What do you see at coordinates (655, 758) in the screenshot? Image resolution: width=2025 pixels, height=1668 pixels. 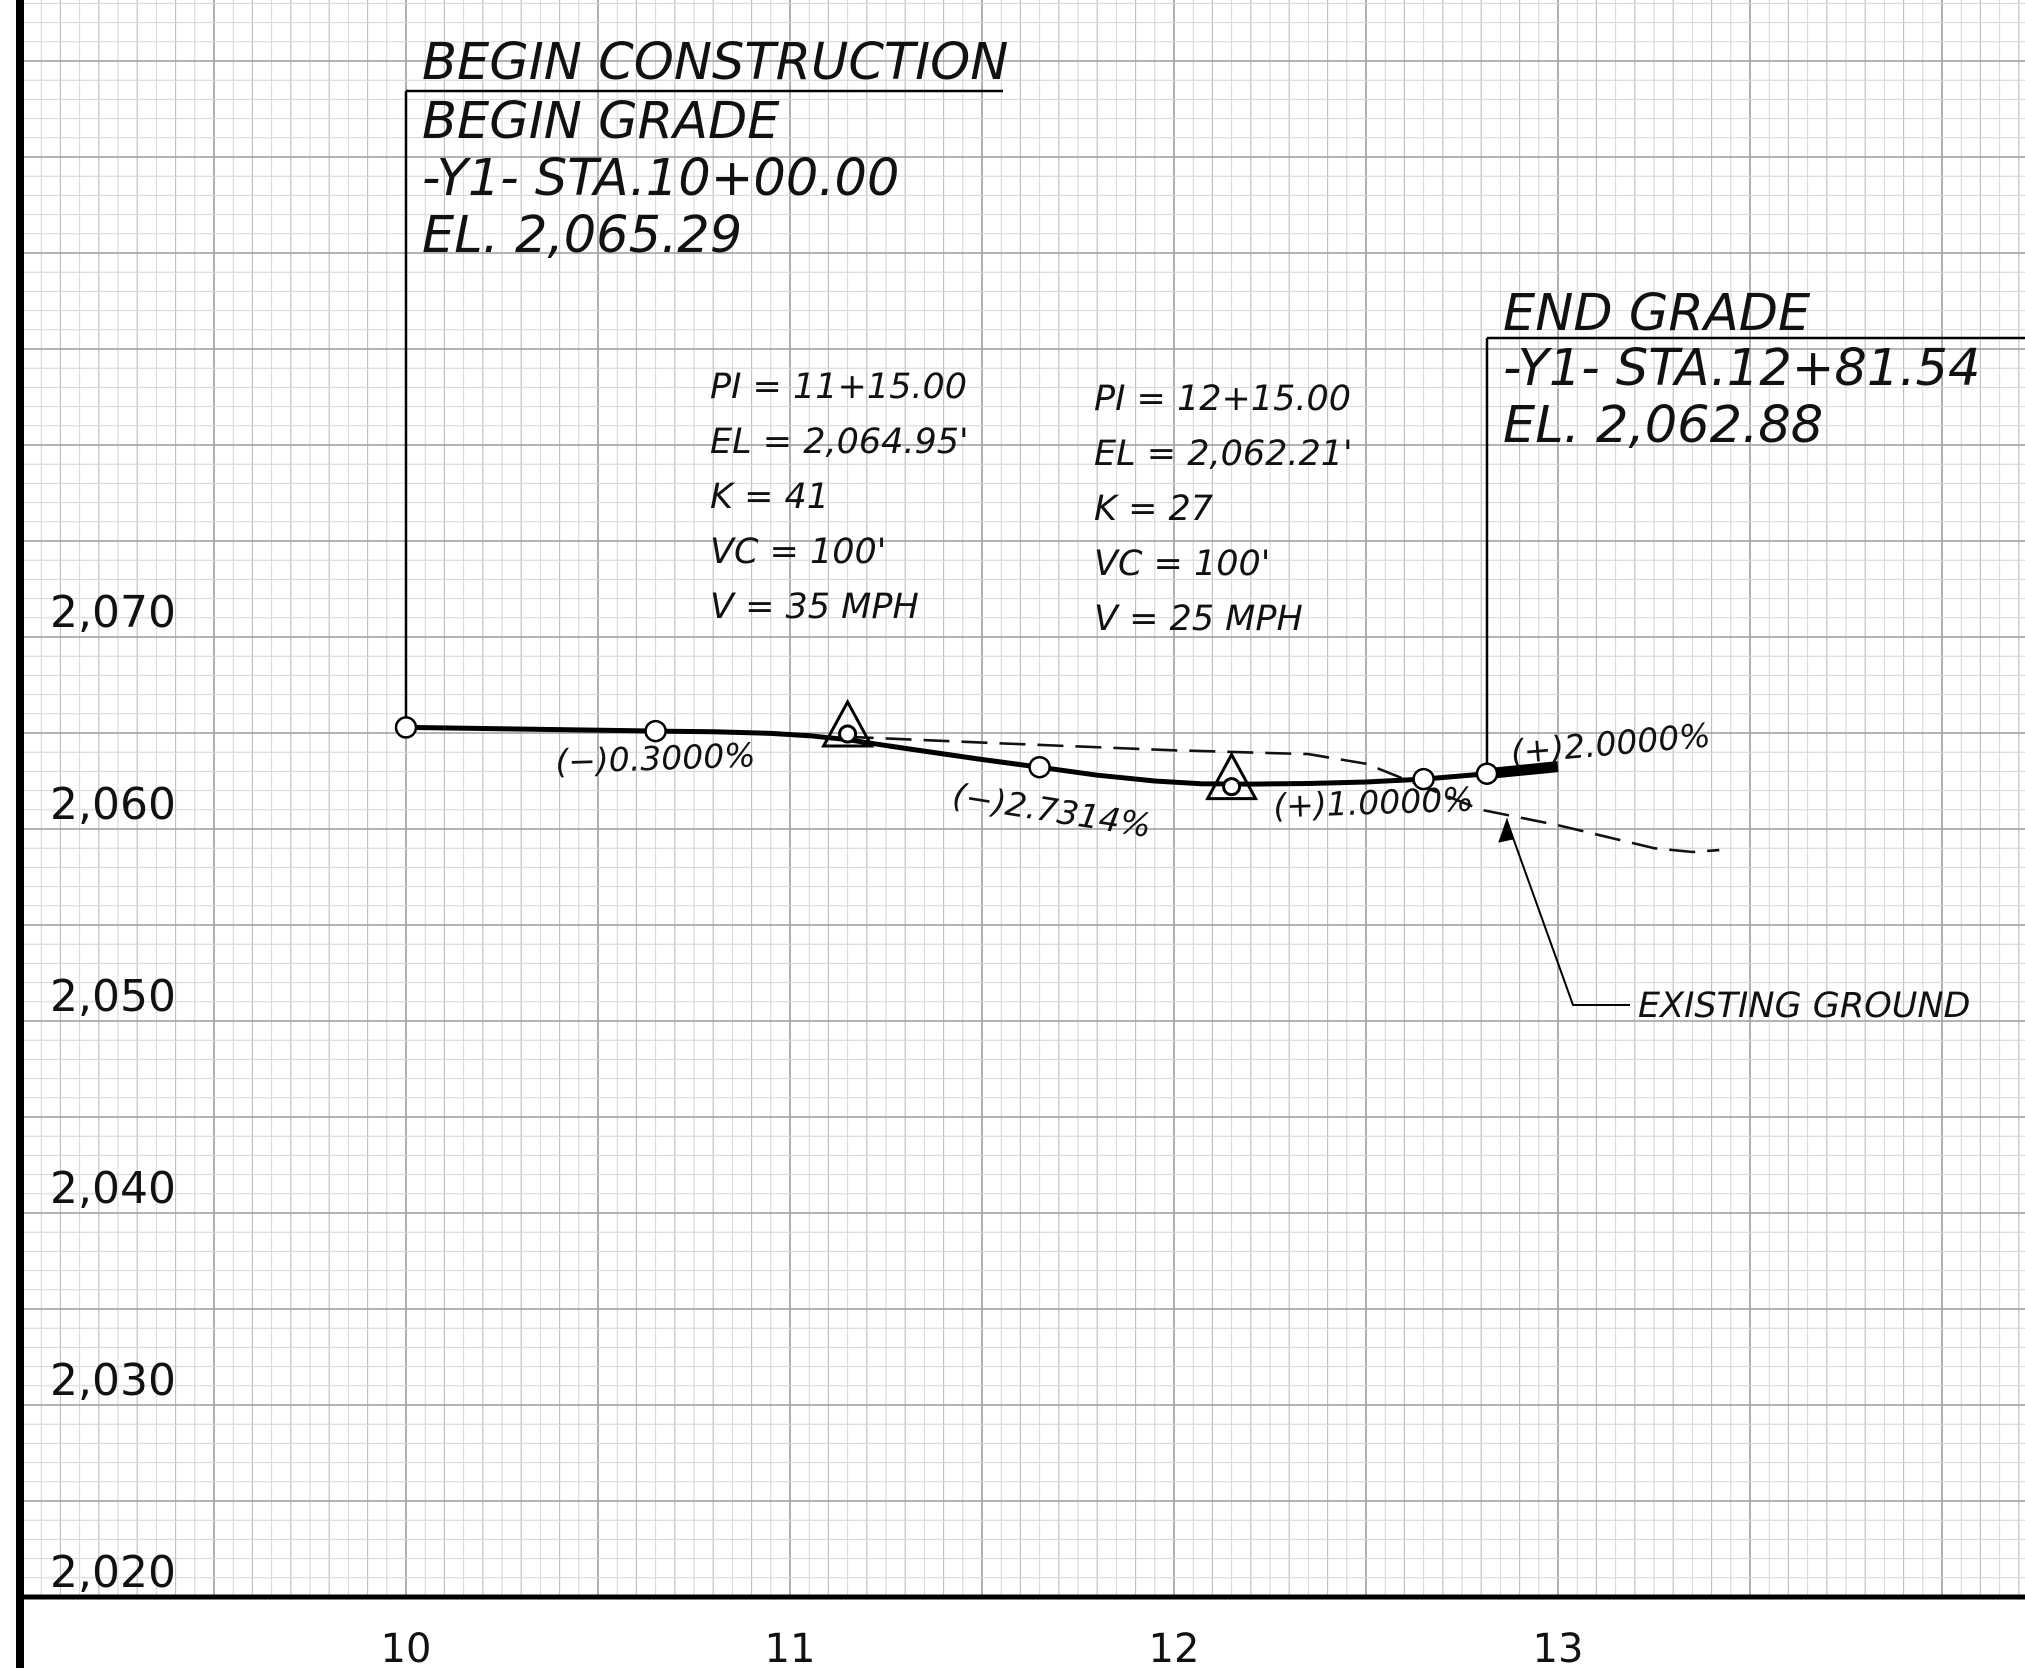 I see `grade-label: (−)0.3000%` at bounding box center [655, 758].